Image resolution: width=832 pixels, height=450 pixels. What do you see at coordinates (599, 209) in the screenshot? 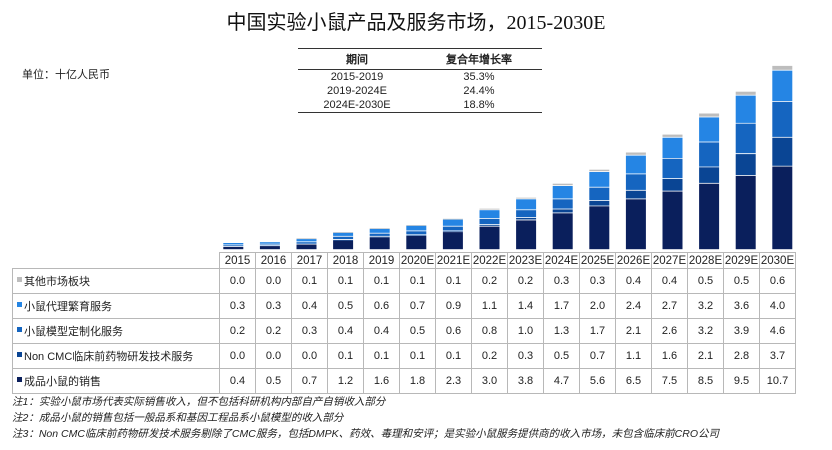
I see `bar-stack-2025E` at bounding box center [599, 209].